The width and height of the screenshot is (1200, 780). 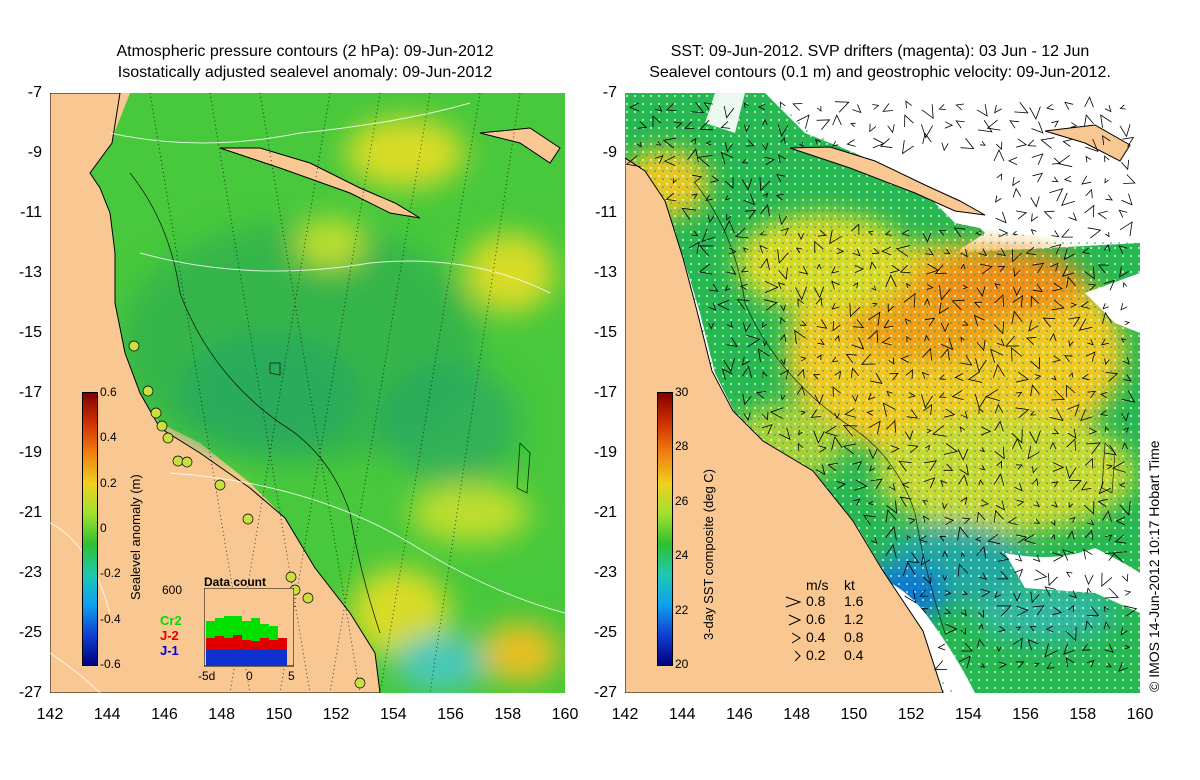 I want to click on longitude-tick: 160, so click(x=565, y=714).